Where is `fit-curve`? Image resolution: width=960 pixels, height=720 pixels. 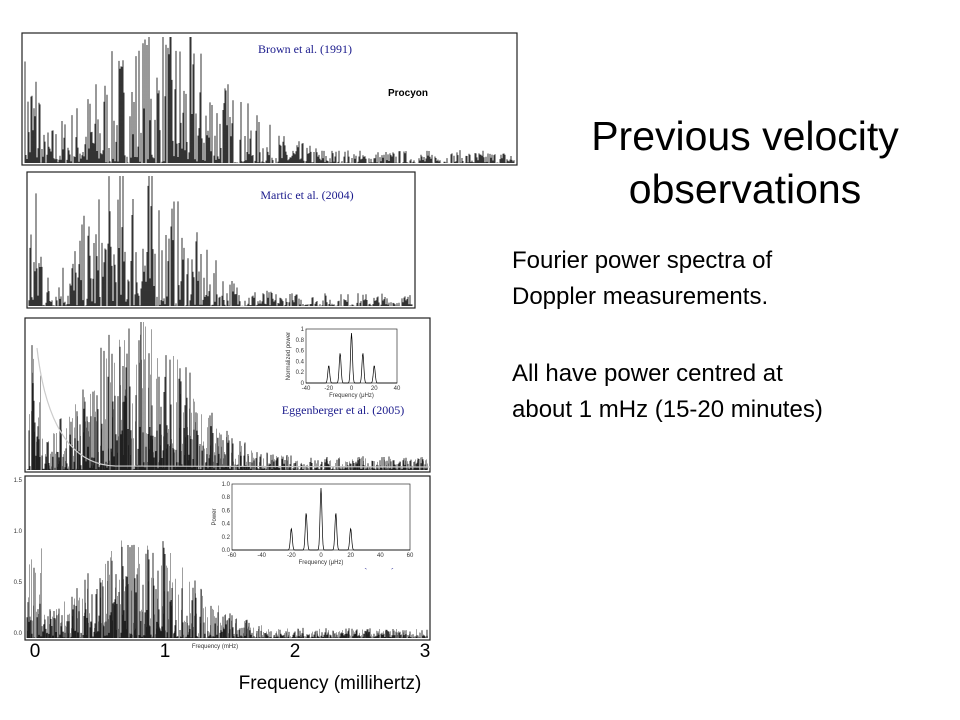
fit-curve is located at coordinates (233, 407).